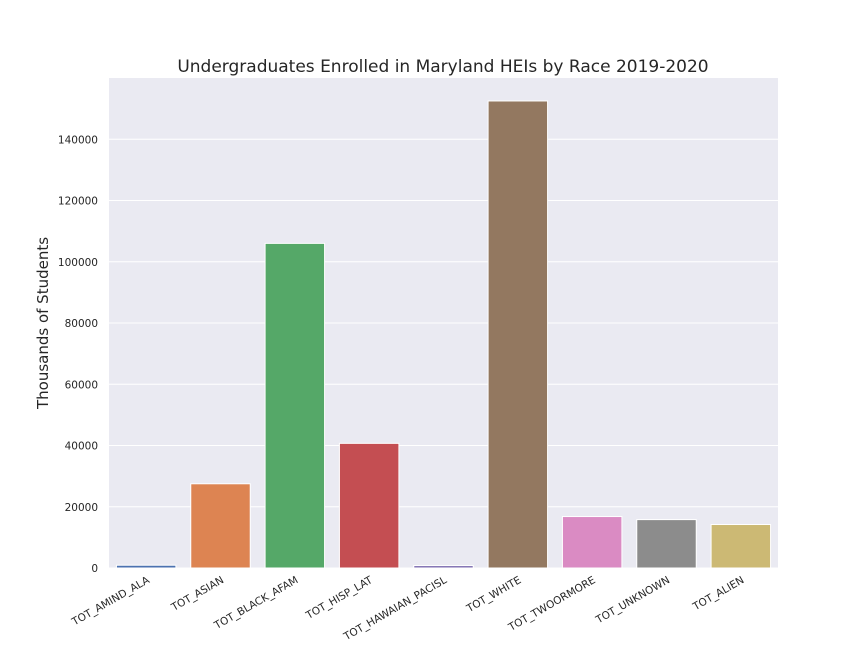 The width and height of the screenshot is (864, 648). Describe the element at coordinates (741, 546) in the screenshot. I see `bar-tot-alien` at that location.